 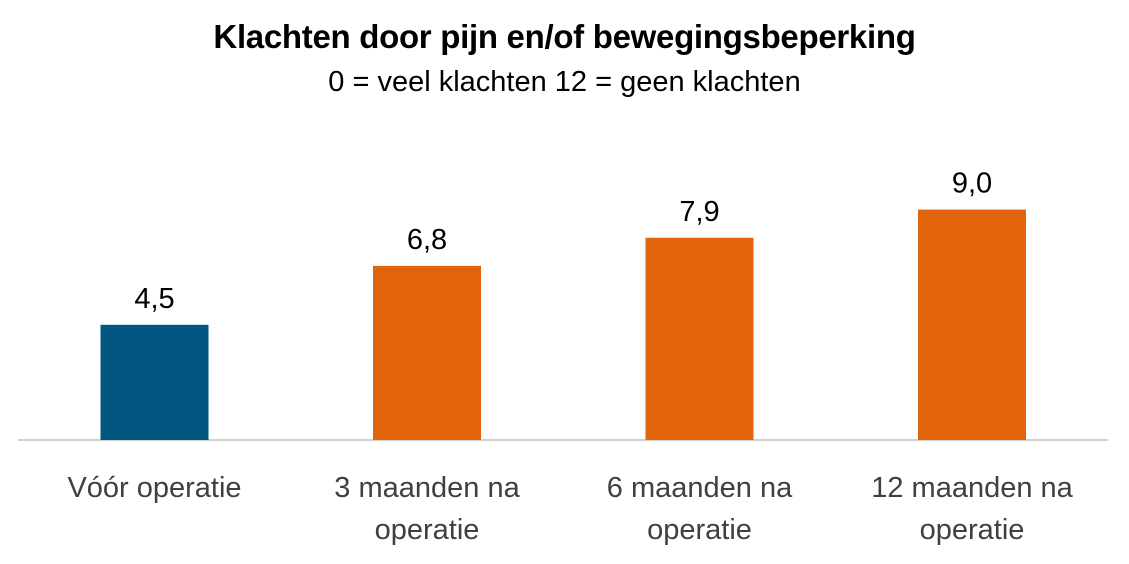 What do you see at coordinates (564, 82) in the screenshot?
I see `chart-subtitle: 0 = veel klachten 12 = geen klachten` at bounding box center [564, 82].